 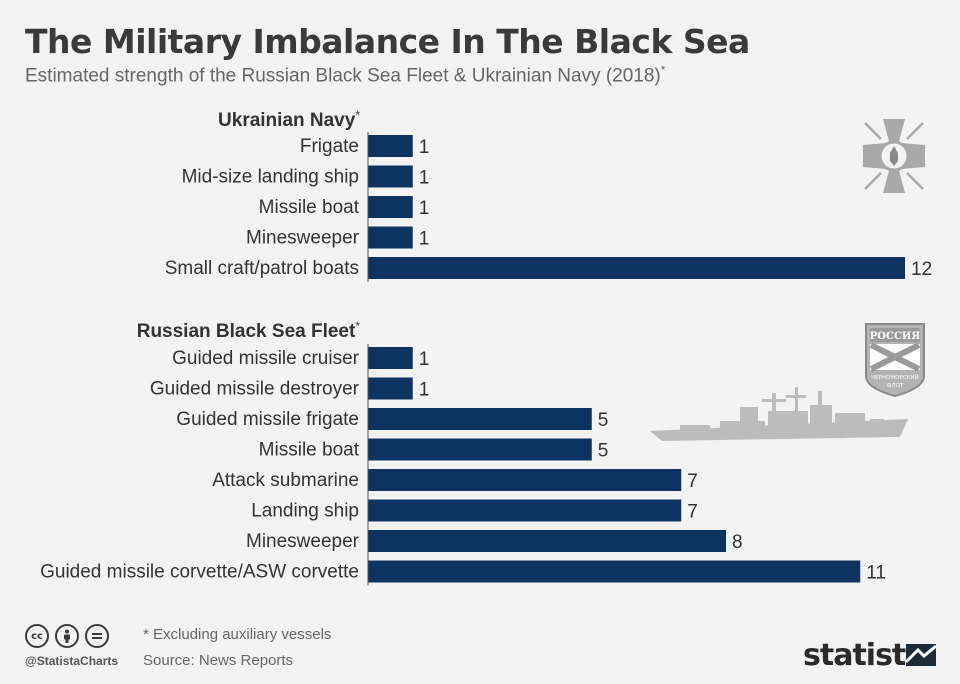 What do you see at coordinates (72, 661) in the screenshot?
I see `statista-handle: @StatistaCharts` at bounding box center [72, 661].